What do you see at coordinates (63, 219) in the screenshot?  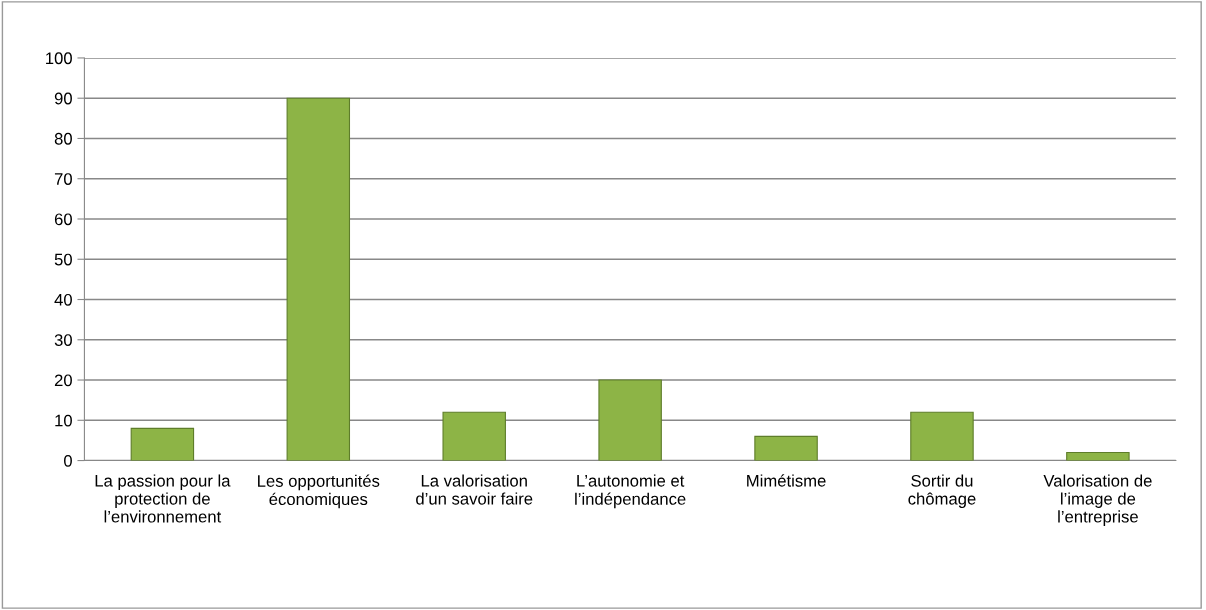 I see `y-tick-label: 60` at bounding box center [63, 219].